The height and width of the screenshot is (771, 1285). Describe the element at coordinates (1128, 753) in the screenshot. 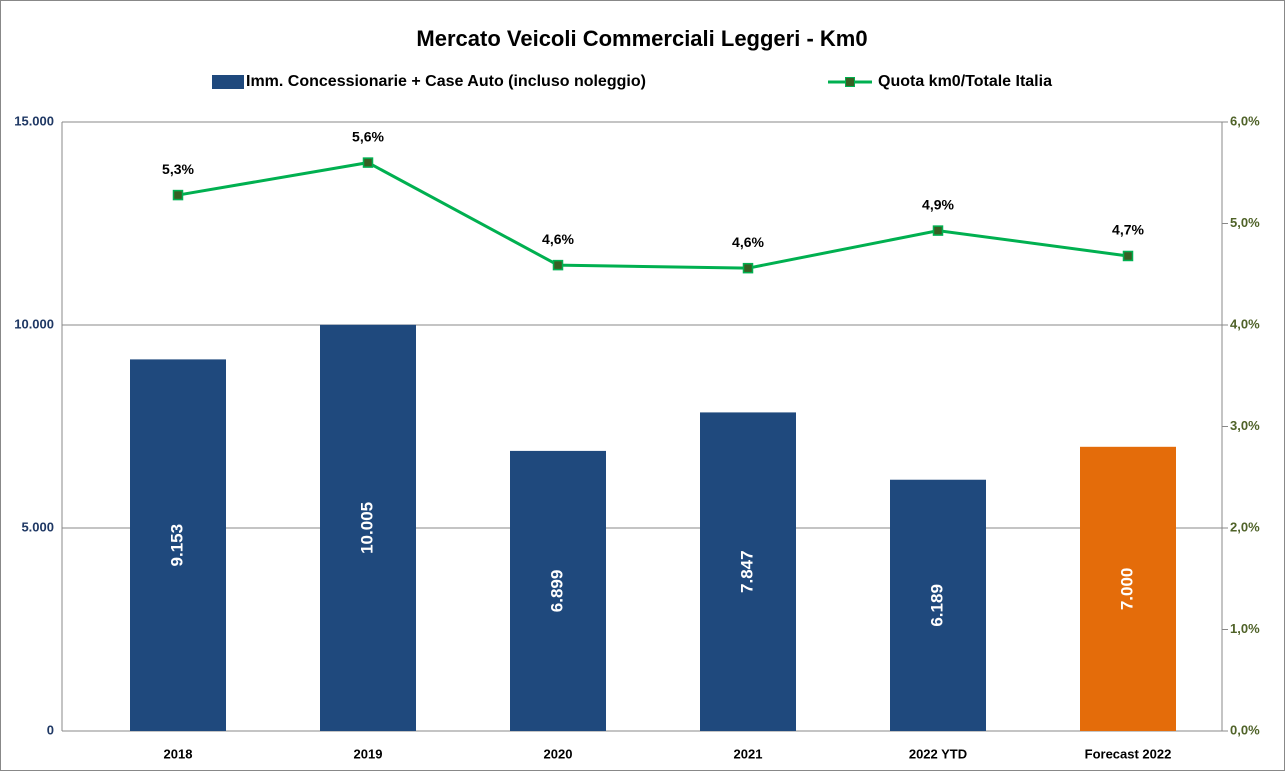

I see `x-tick-label: Forecast 2022` at that location.